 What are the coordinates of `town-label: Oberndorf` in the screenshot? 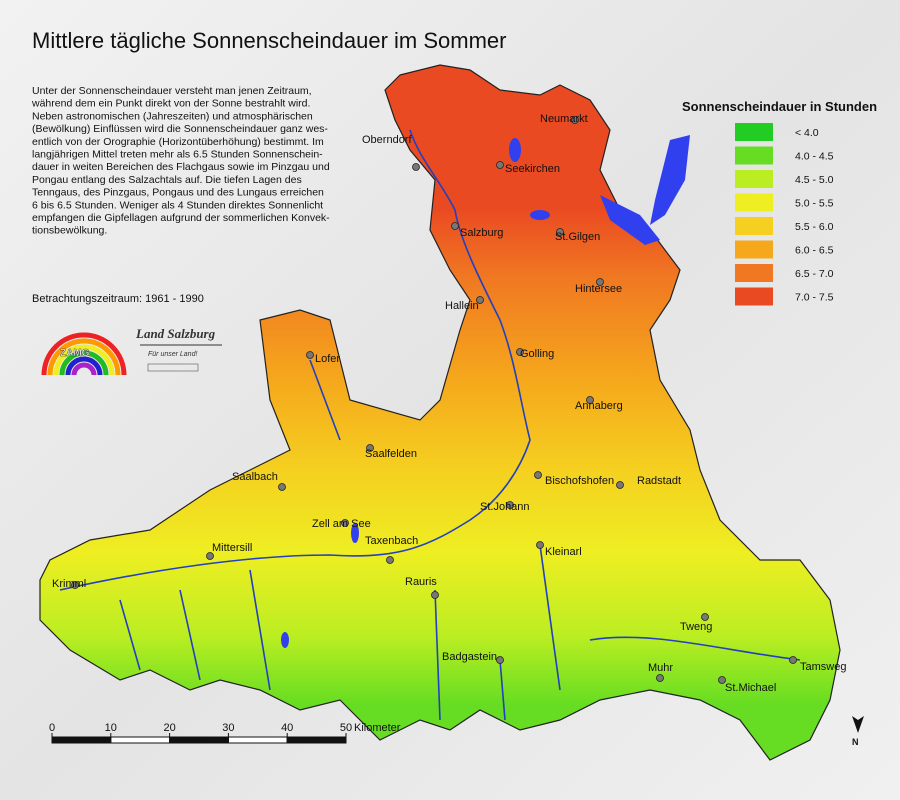 It's located at (387, 140).